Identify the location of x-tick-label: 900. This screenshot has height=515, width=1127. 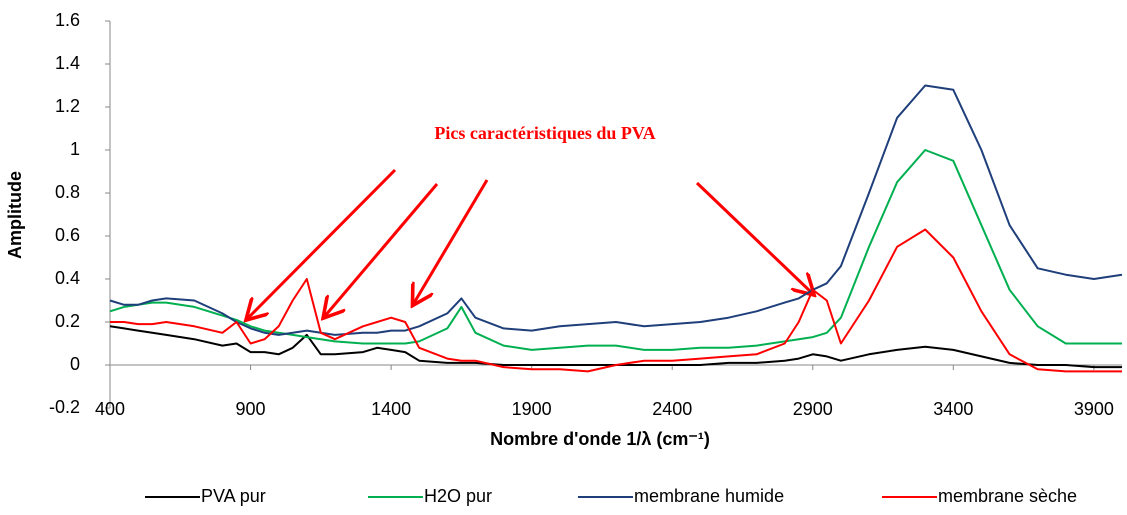
(251, 409).